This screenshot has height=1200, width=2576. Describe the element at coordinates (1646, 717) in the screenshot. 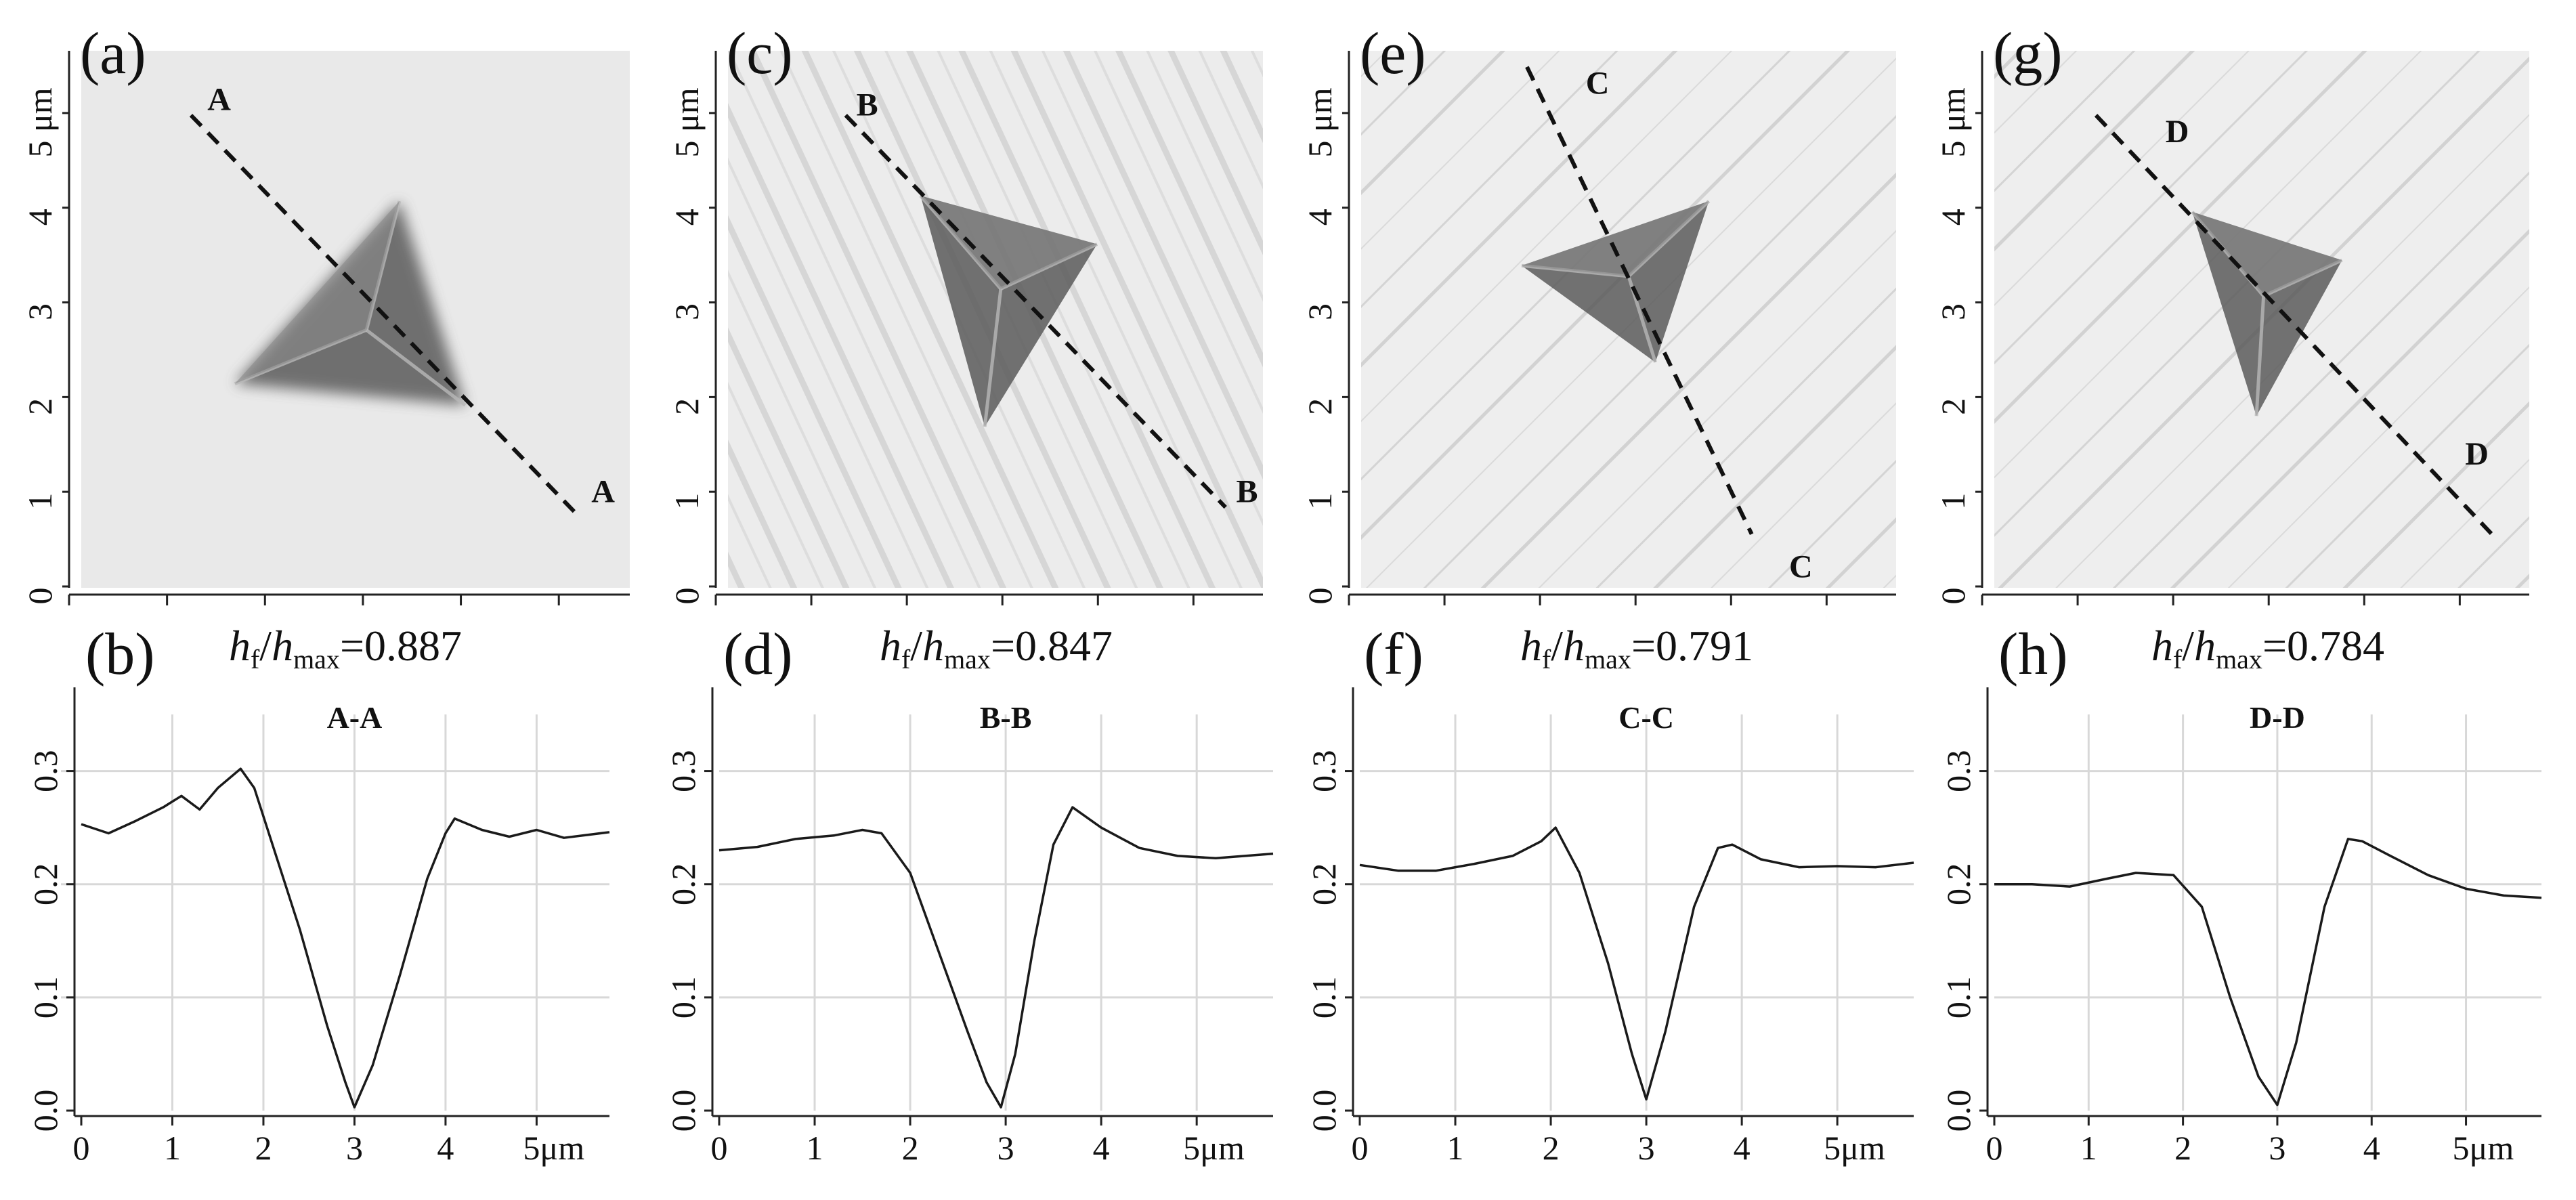

I see `profile-title: C-C` at that location.